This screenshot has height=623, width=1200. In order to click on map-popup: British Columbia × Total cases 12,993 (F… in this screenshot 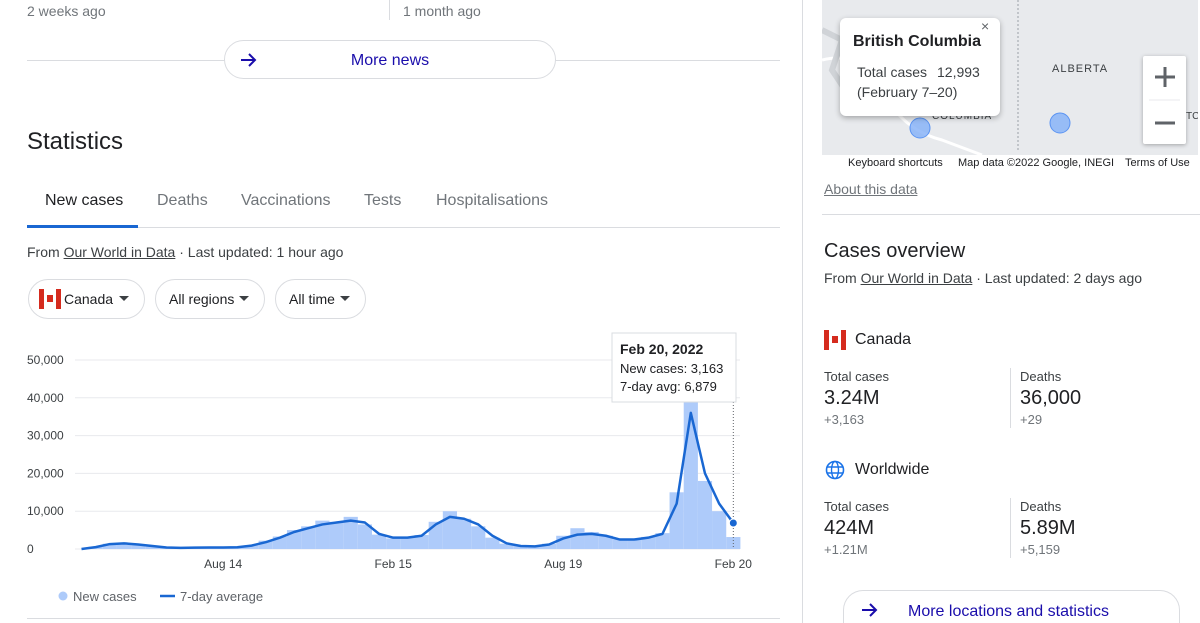, I will do `click(920, 67)`.